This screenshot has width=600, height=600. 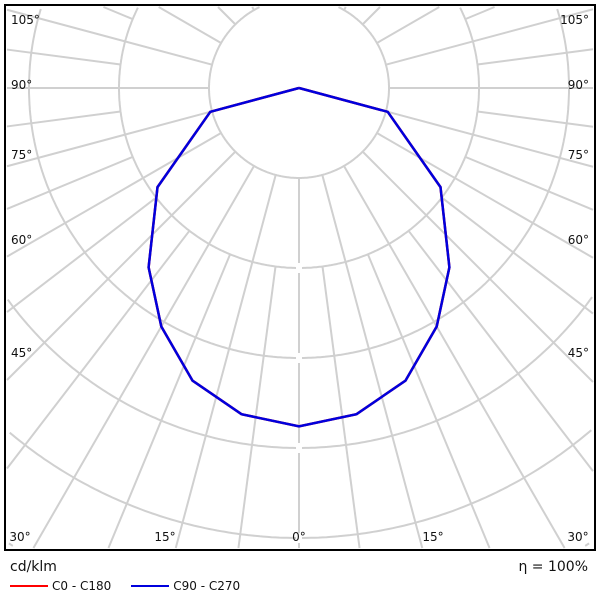 What do you see at coordinates (207, 586) in the screenshot?
I see `legend-label: C90 - C270` at bounding box center [207, 586].